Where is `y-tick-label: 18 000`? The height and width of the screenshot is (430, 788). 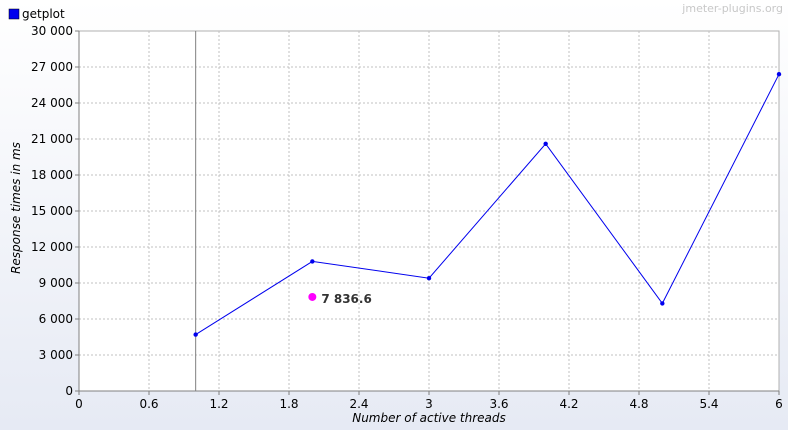
y-tick-label: 18 000 is located at coordinates (52, 175).